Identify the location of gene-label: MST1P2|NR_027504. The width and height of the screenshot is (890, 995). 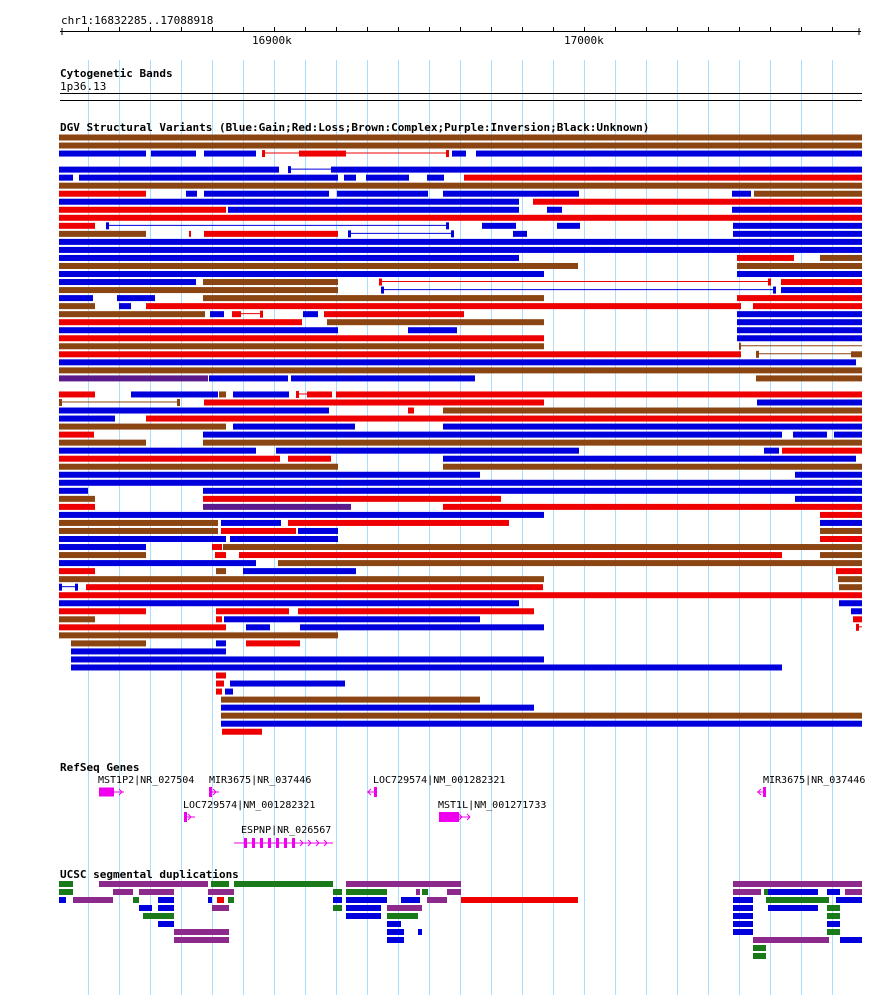
(146, 780).